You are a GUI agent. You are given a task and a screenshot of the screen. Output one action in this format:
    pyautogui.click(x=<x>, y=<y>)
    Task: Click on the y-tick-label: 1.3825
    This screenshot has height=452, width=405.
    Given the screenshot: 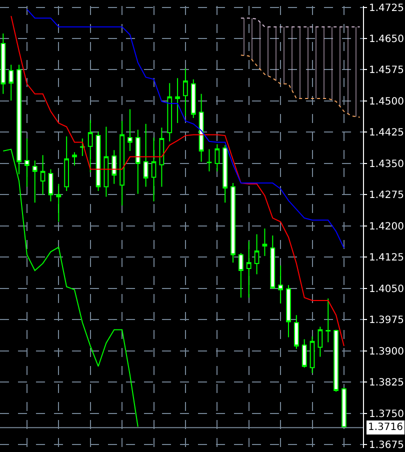 What is the action you would take?
    pyautogui.click(x=386, y=383)
    